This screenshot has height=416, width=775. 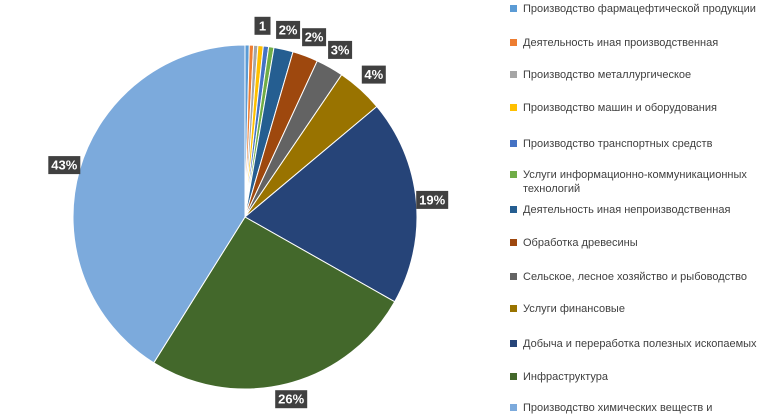 I want to click on legend-label: Инфраструктура, so click(x=566, y=377).